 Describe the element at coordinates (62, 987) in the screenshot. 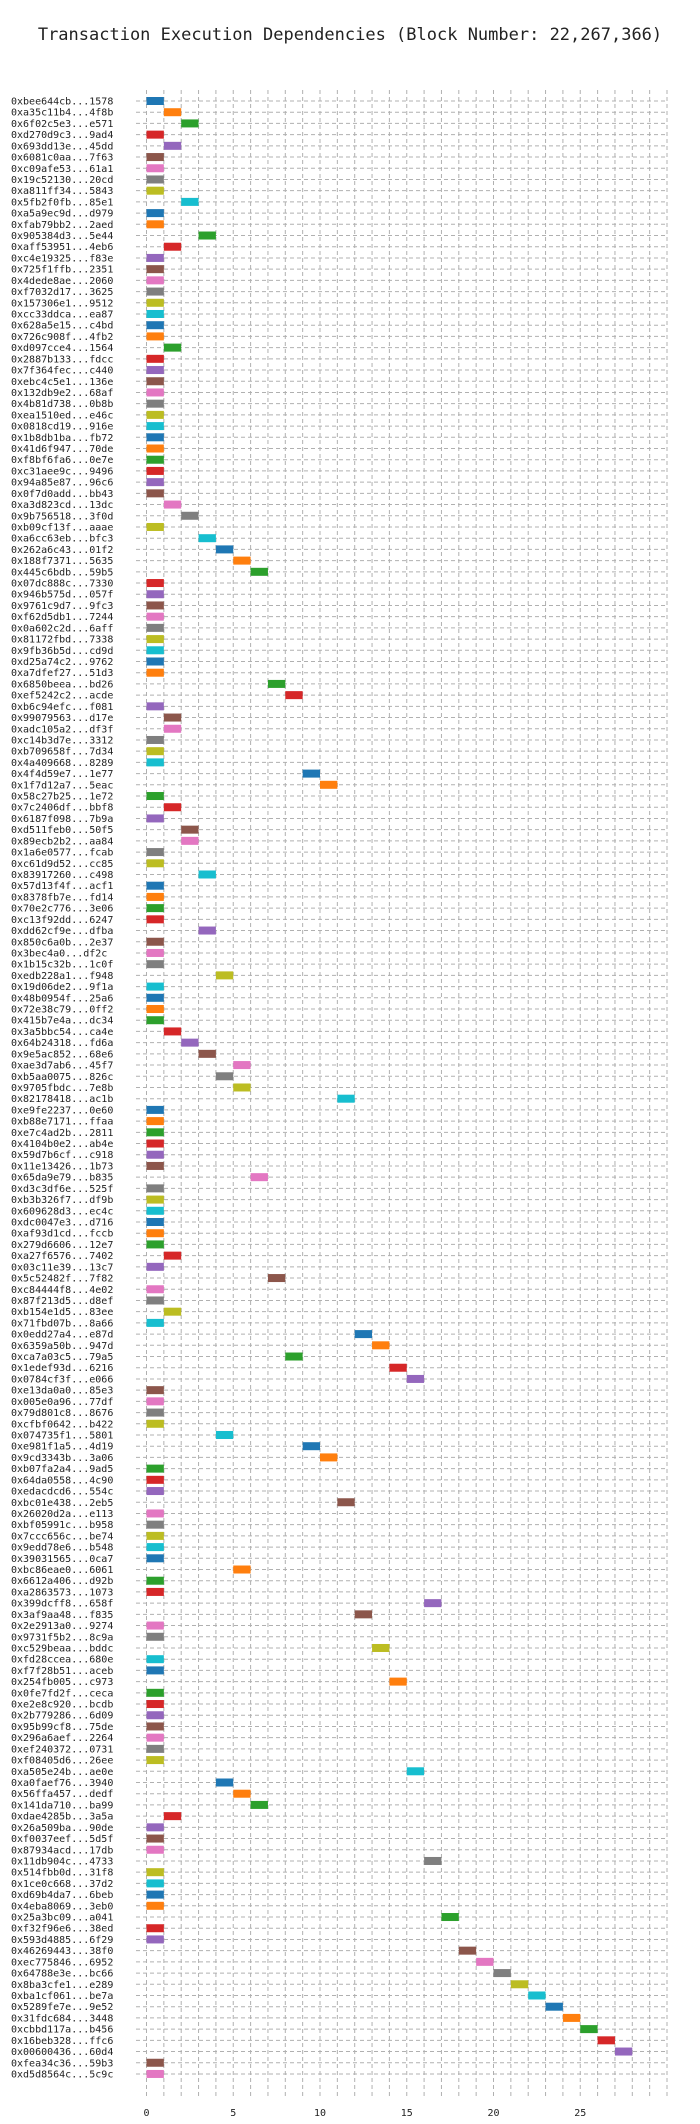

I see `transaction-label: 0x19d06de2...9f1a` at that location.